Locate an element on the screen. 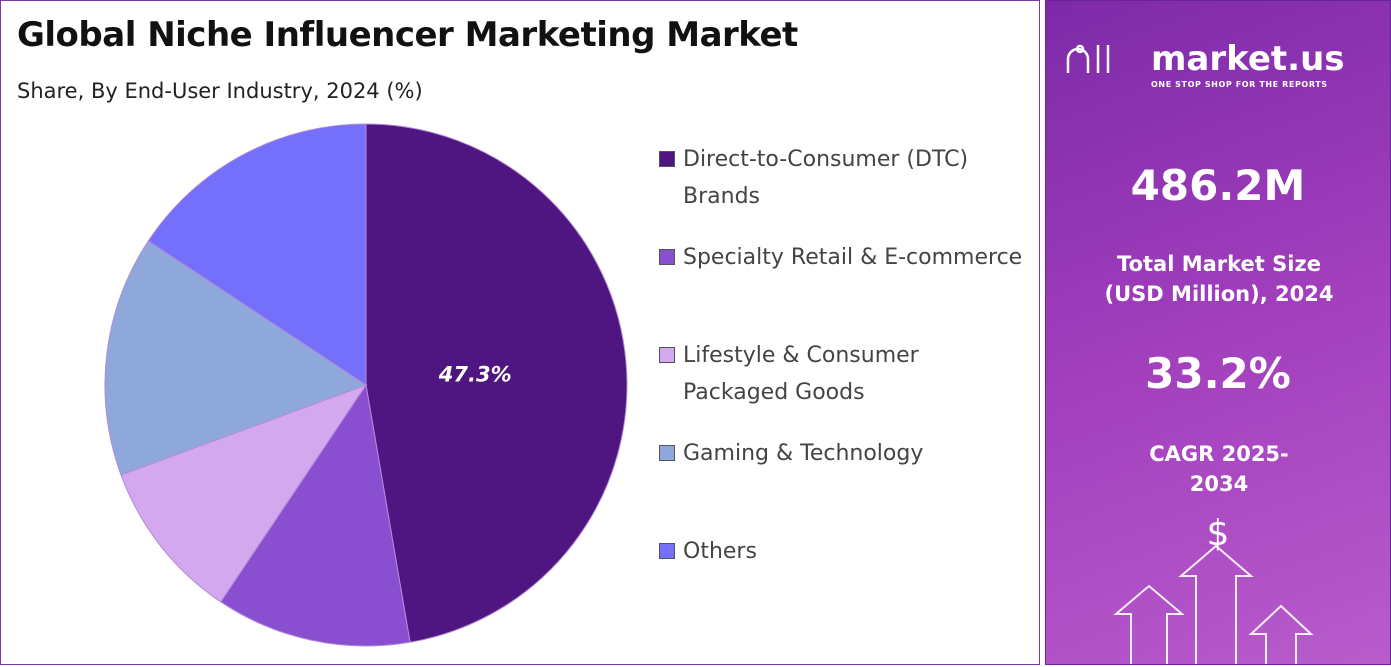 This screenshot has height=667, width=1391. legend-item: Direct-to-Consumer (DTC) Brands is located at coordinates (841, 178).